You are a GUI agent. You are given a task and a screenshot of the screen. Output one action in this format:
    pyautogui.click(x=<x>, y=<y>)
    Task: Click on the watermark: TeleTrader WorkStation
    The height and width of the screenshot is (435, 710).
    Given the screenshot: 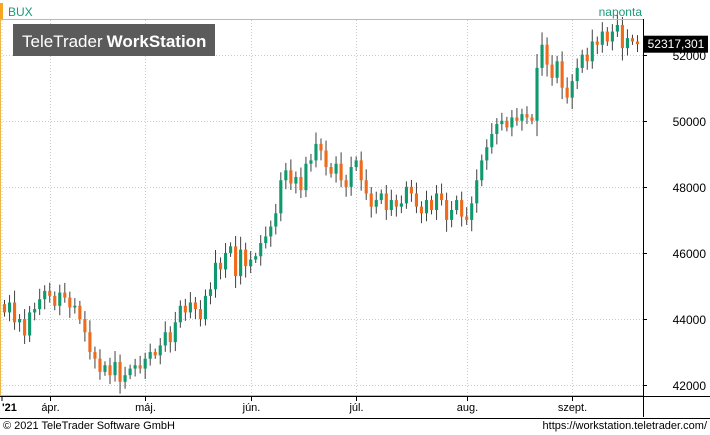 What is the action you would take?
    pyautogui.click(x=114, y=41)
    